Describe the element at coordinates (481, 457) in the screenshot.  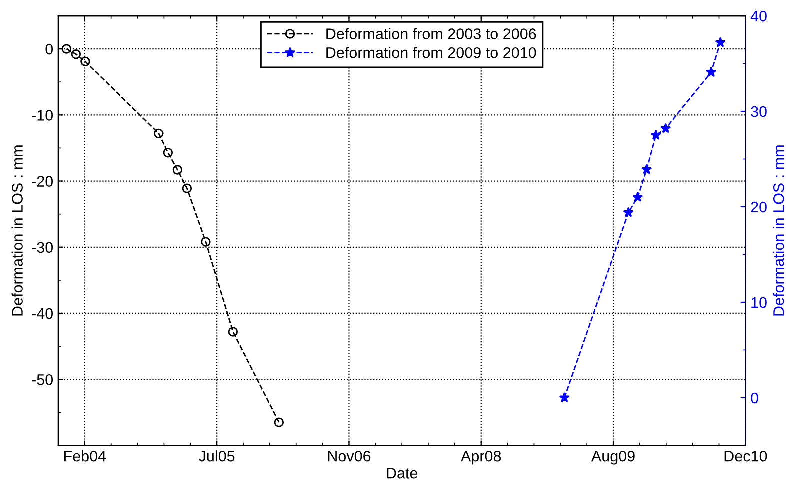
I see `x-tick-label: Apr08` at that location.